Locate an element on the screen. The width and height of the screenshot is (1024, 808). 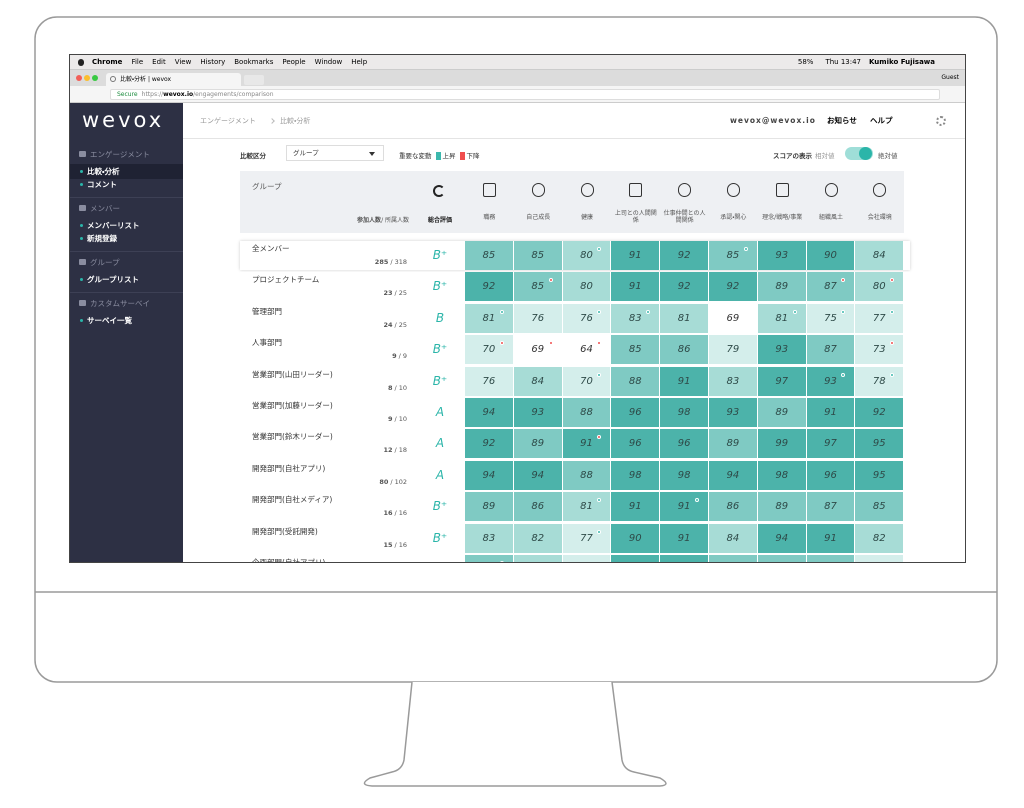
sidebar-item: グループリスト is located at coordinates (126, 279).